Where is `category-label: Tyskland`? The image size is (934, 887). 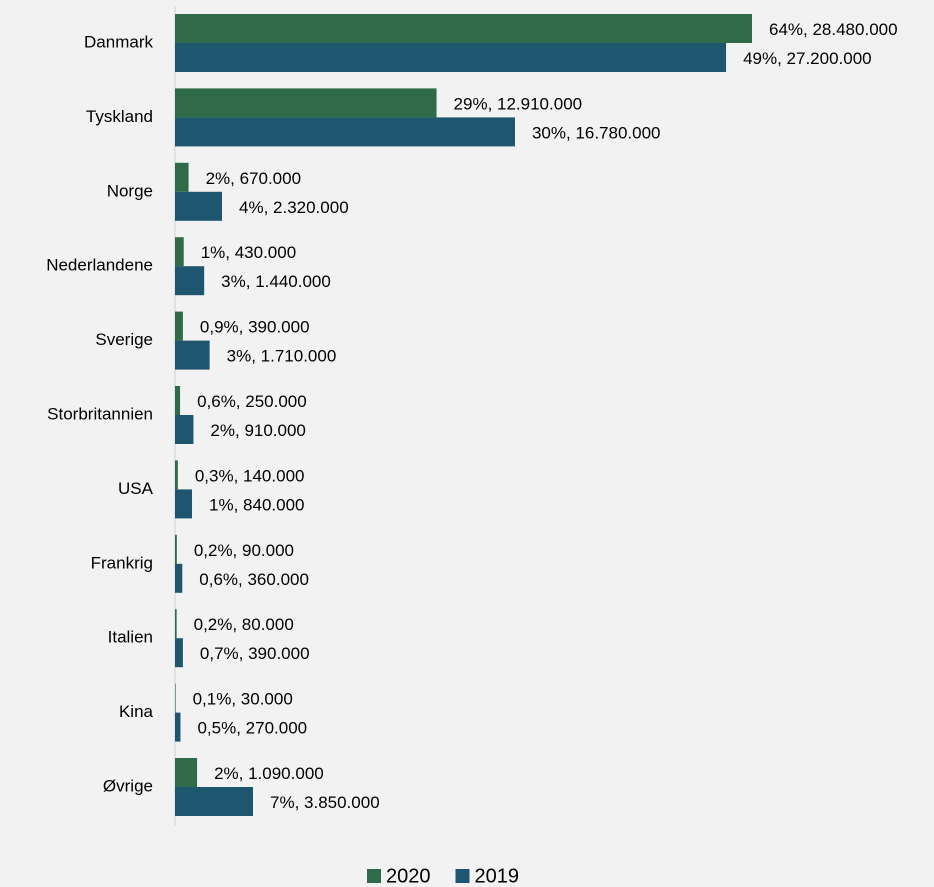
category-label: Tyskland is located at coordinates (119, 116).